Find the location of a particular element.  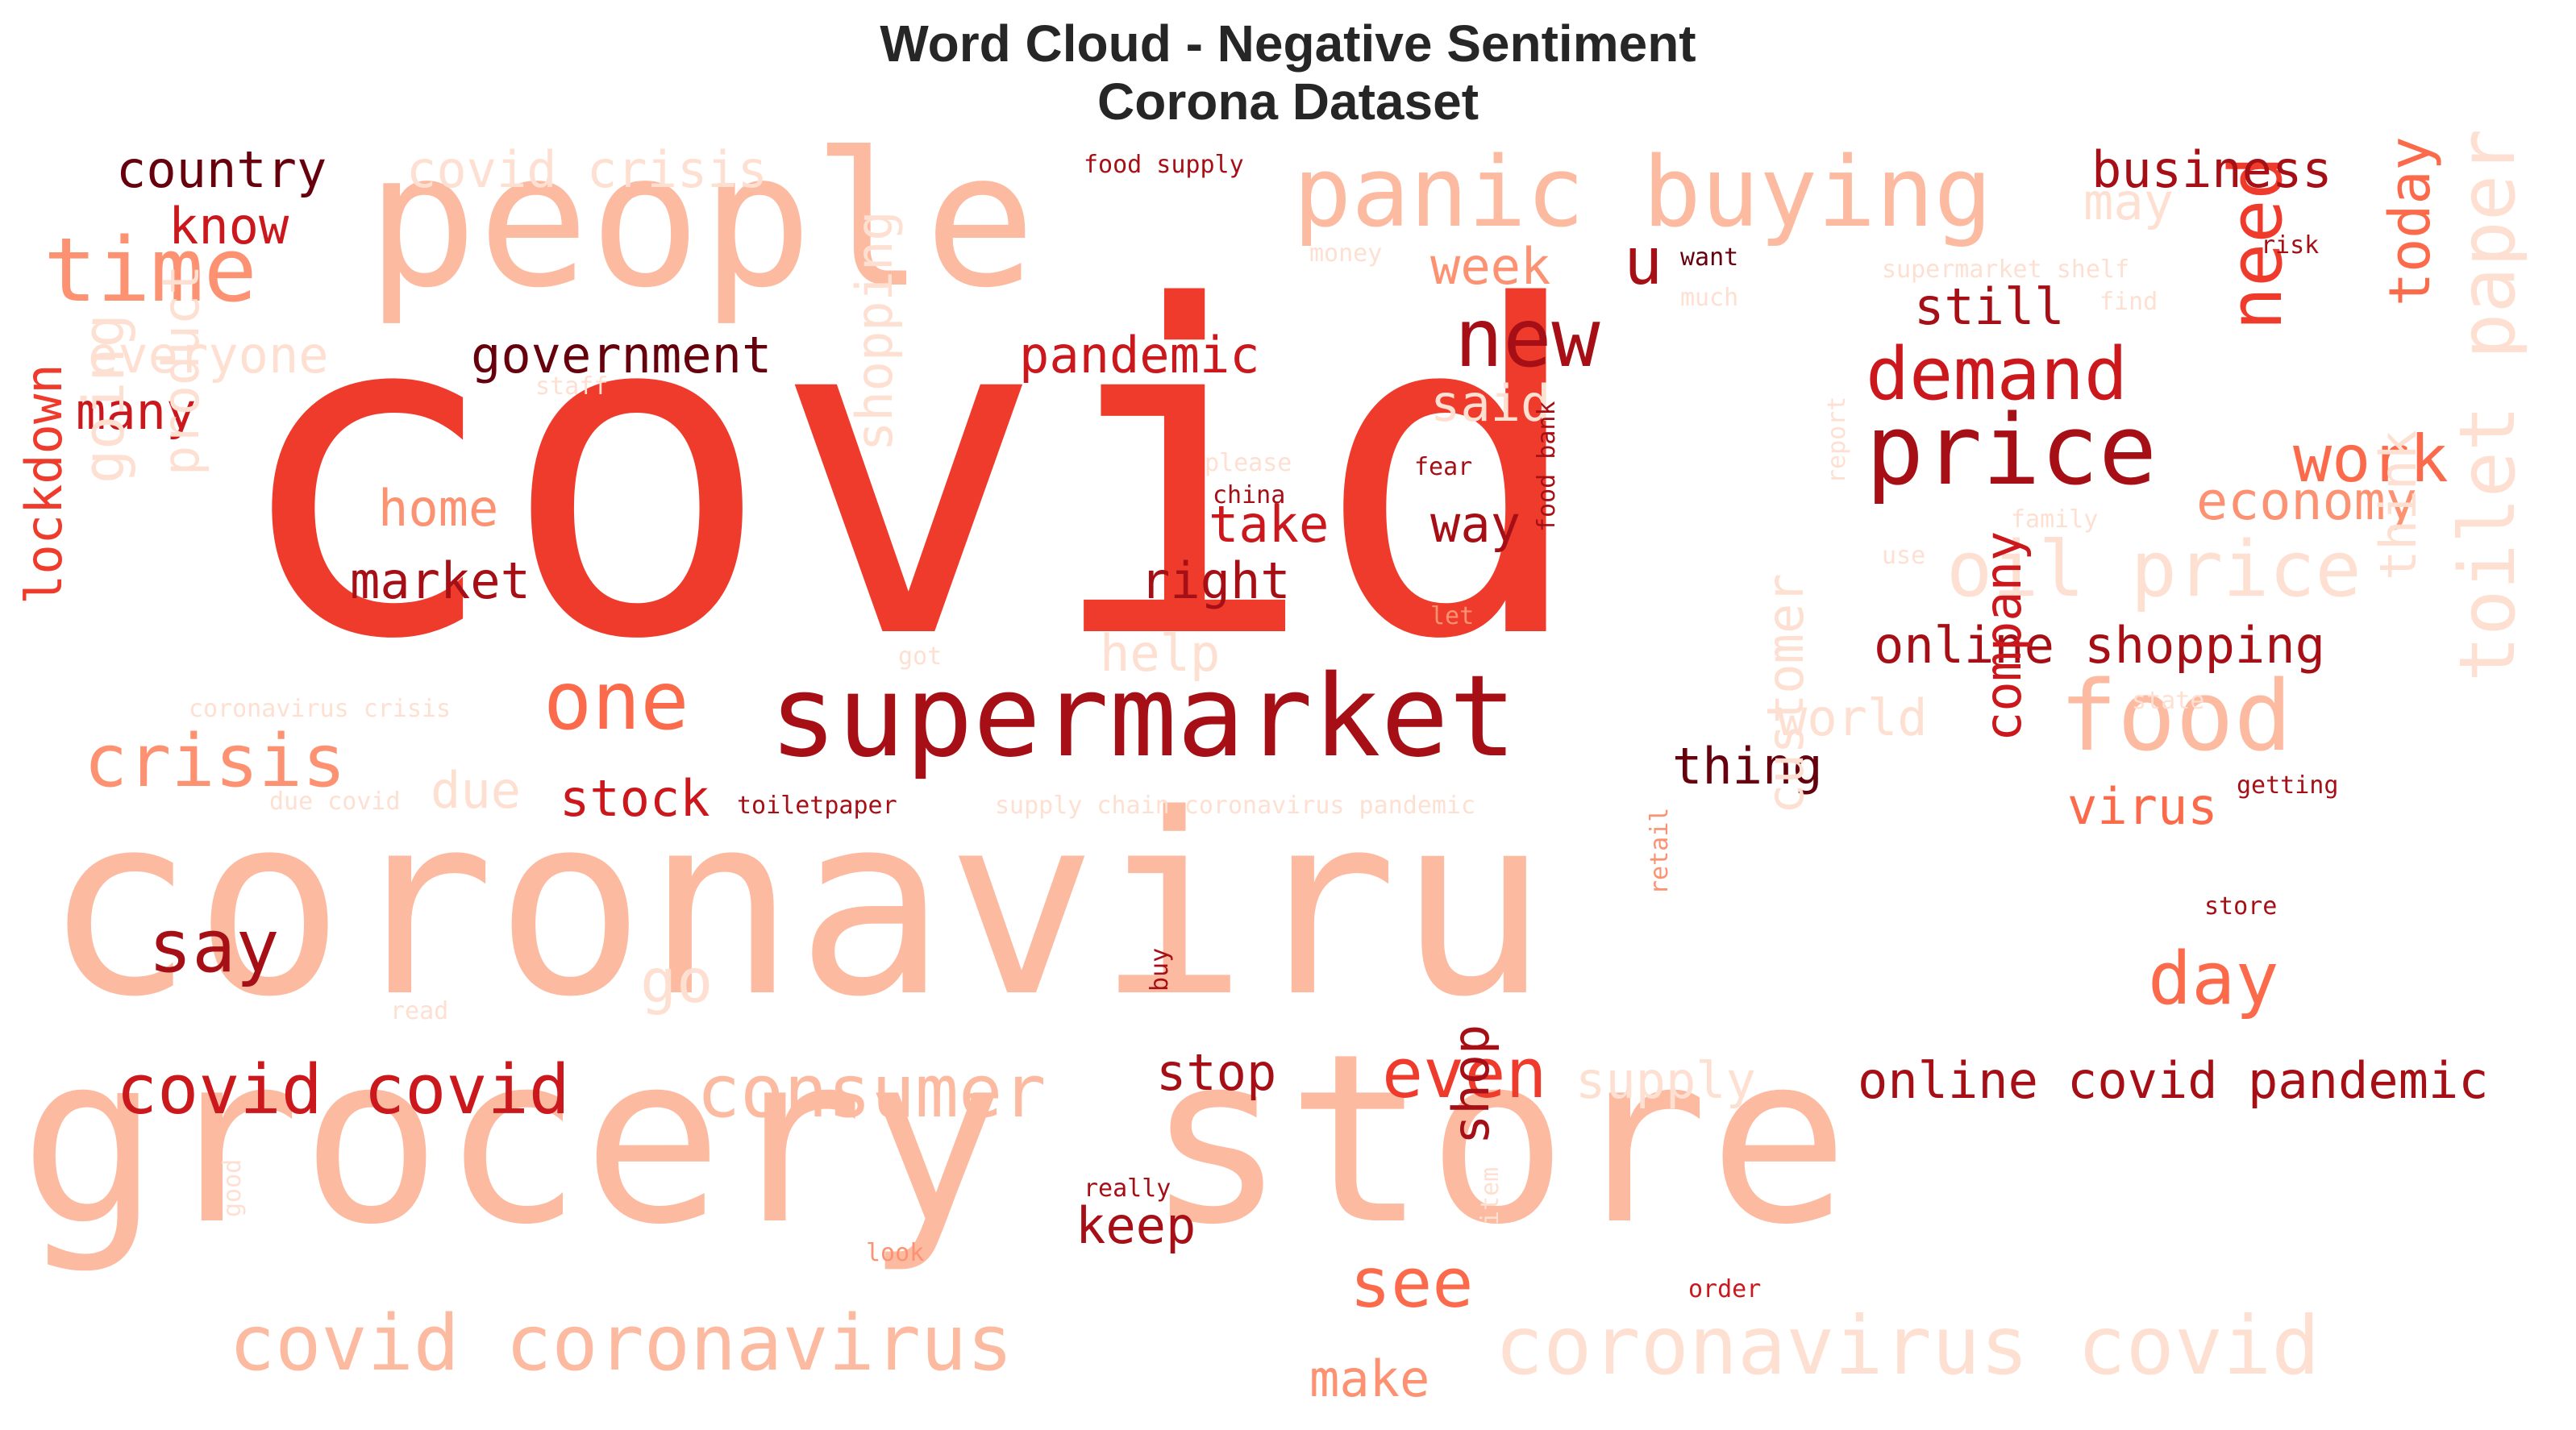

word-money: money is located at coordinates (1346, 253).